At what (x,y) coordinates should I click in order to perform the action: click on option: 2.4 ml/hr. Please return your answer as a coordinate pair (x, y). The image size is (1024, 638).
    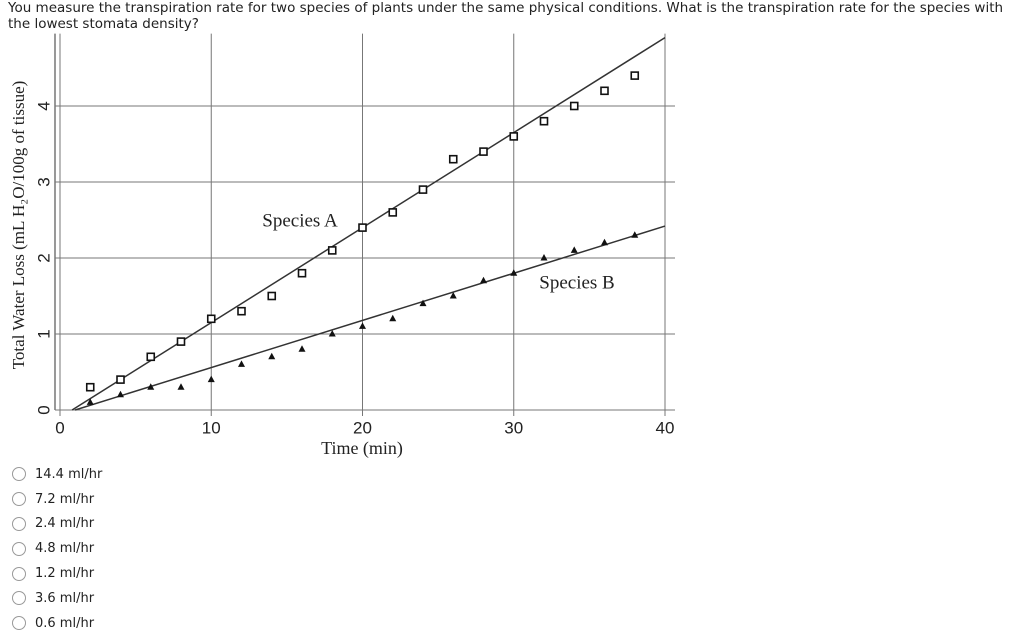
    Looking at the image, I should click on (57, 524).